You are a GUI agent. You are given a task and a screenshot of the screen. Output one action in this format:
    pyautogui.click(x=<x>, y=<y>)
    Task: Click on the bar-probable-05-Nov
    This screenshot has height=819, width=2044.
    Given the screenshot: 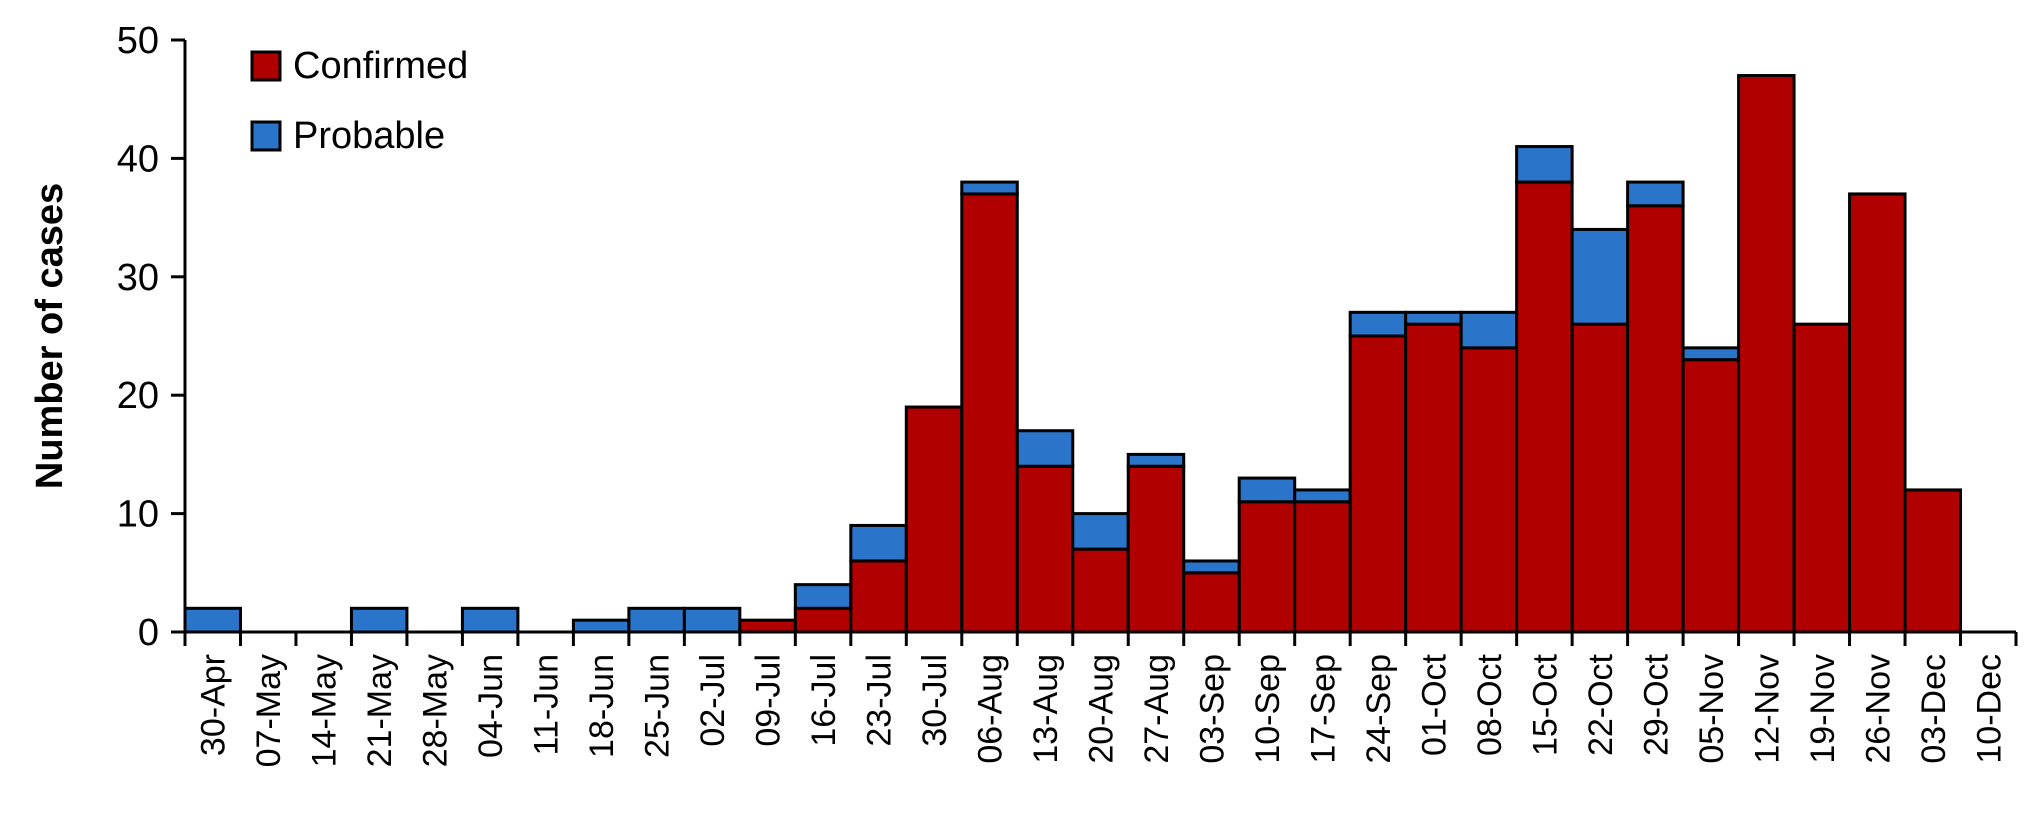 What is the action you would take?
    pyautogui.click(x=1711, y=354)
    